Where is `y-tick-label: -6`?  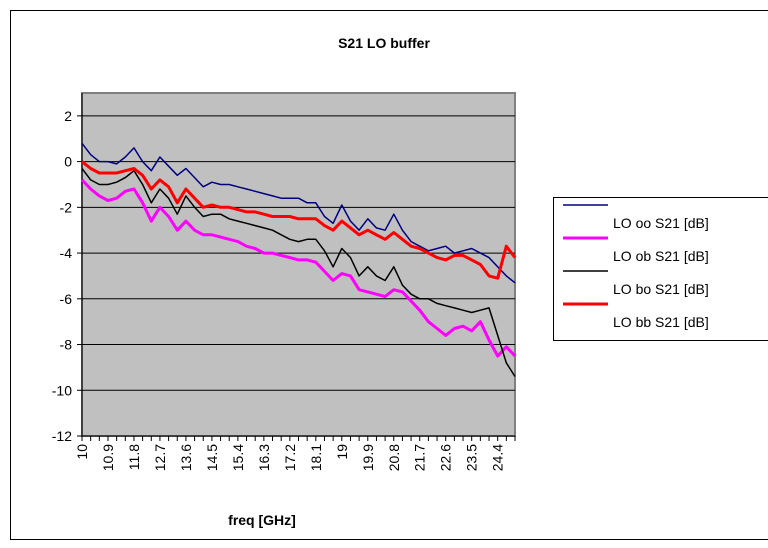 y-tick-label: -6 is located at coordinates (66, 299).